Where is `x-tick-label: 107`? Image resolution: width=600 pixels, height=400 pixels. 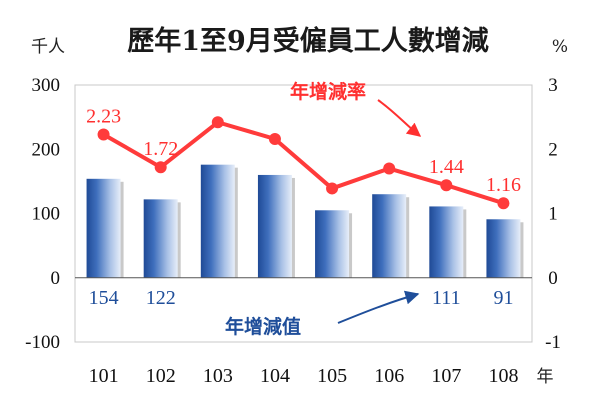 x-tick-label: 107 is located at coordinates (446, 376).